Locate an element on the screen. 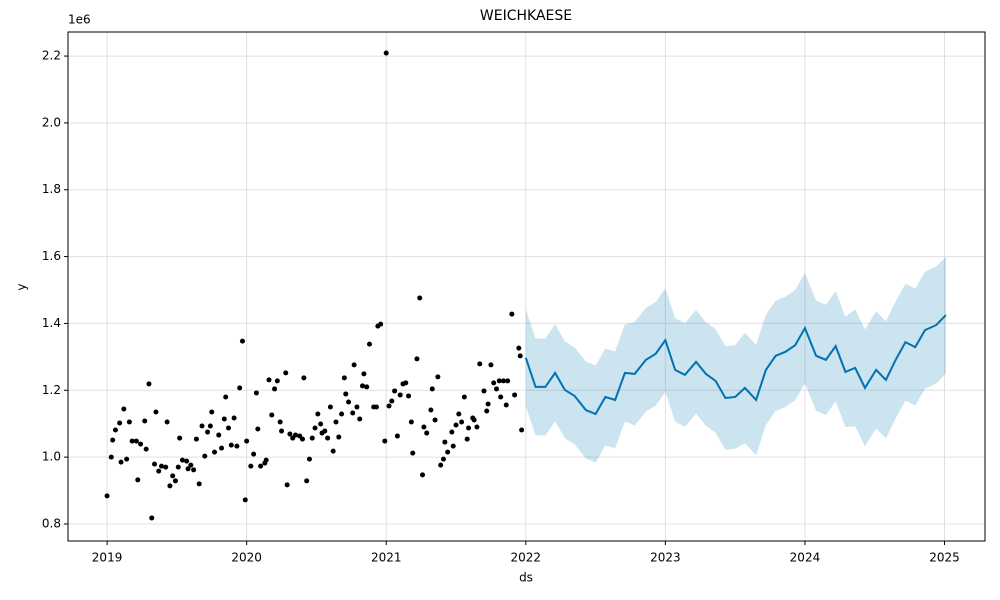  x-axis-label: ds is located at coordinates (526, 578).